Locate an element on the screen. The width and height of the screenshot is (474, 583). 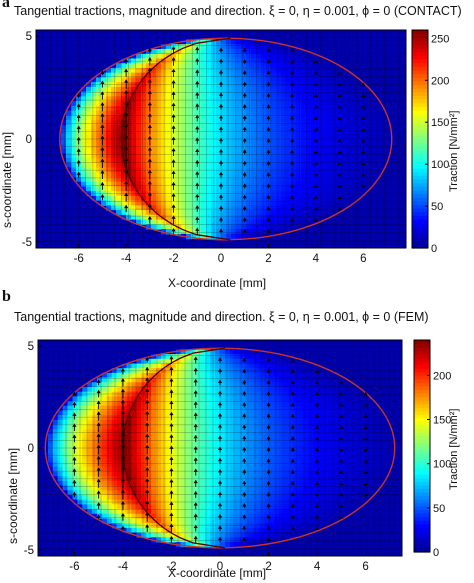
colorbar-segment is located at coordinates (420, 50).